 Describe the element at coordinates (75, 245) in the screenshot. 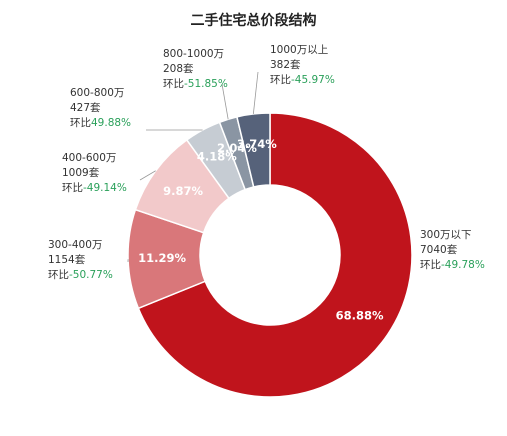

I see `segment-name: 300-400万` at that location.